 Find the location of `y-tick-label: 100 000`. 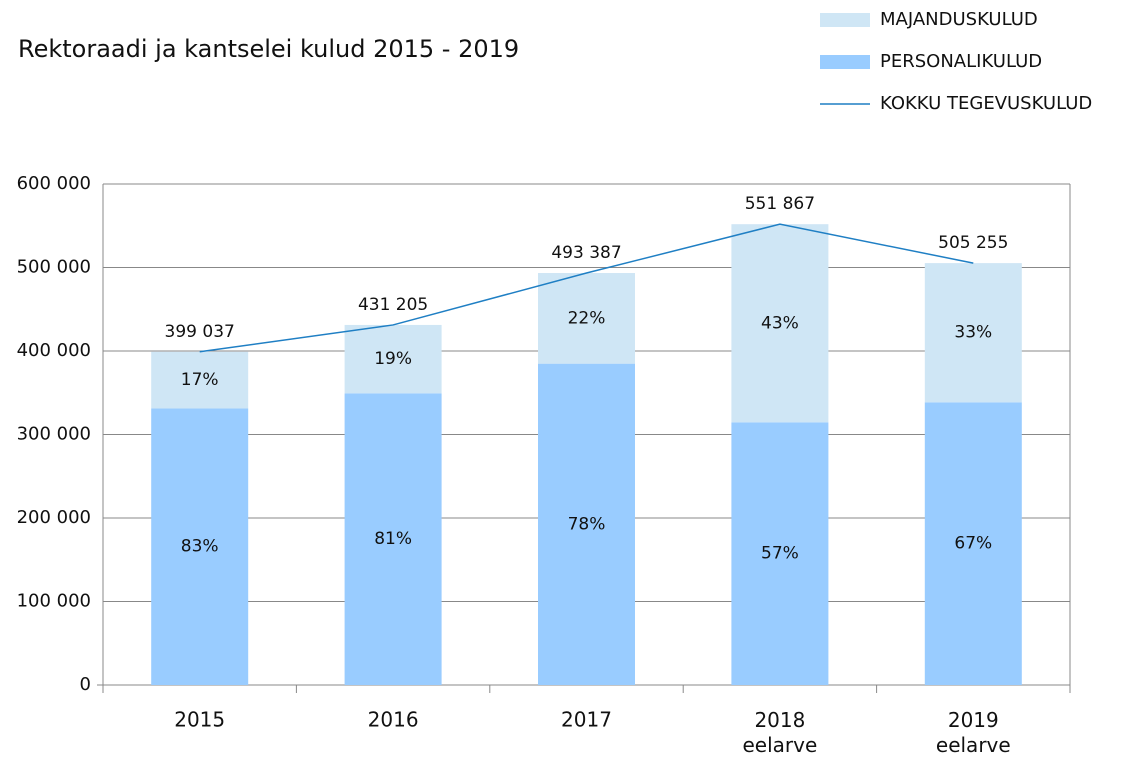

y-tick-label: 100 000 is located at coordinates (54, 601).